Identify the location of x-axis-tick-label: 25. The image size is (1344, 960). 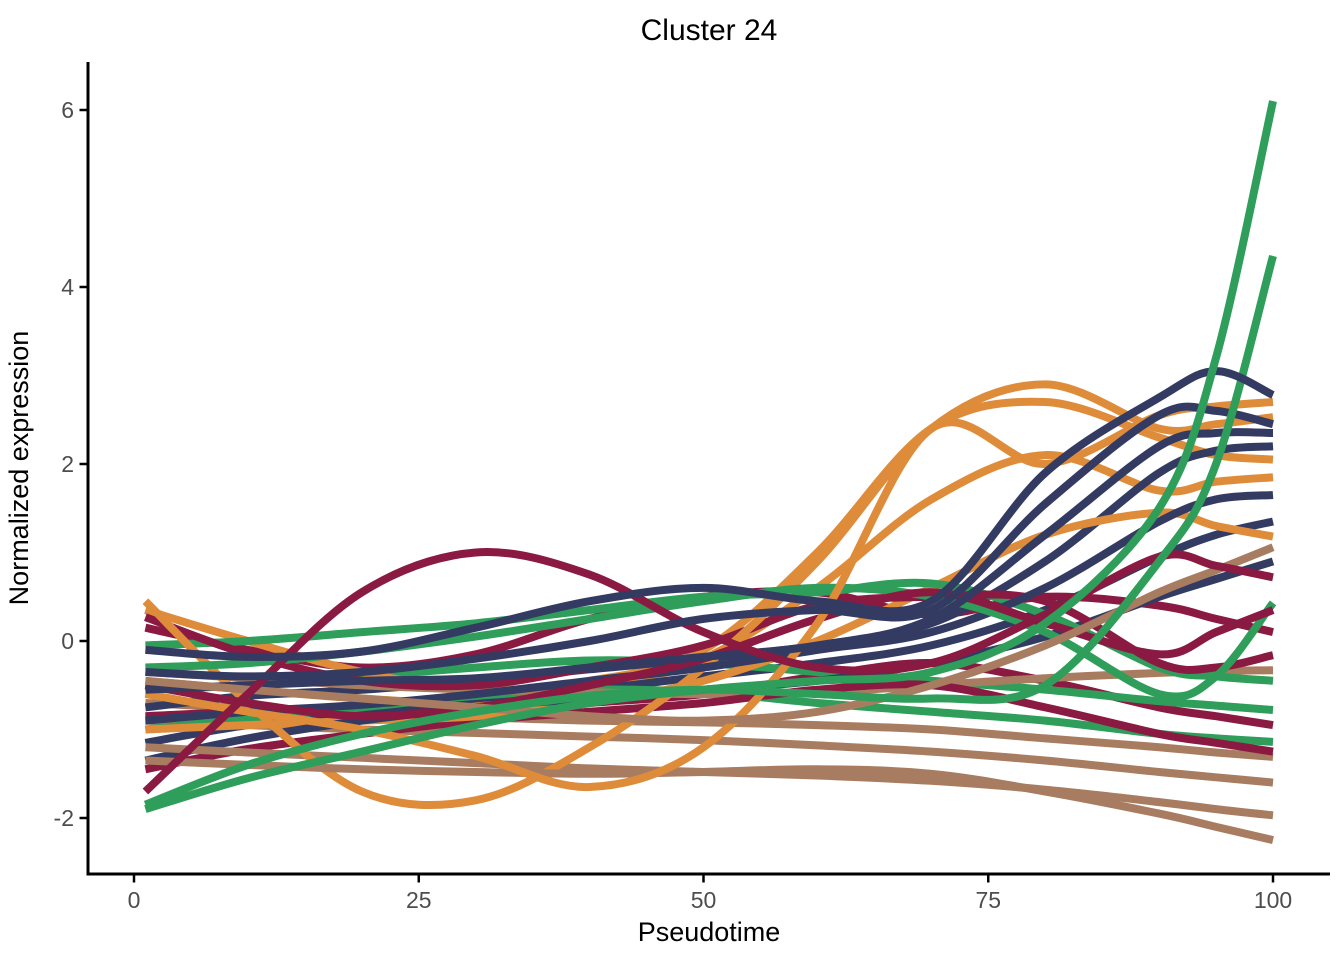
(419, 900).